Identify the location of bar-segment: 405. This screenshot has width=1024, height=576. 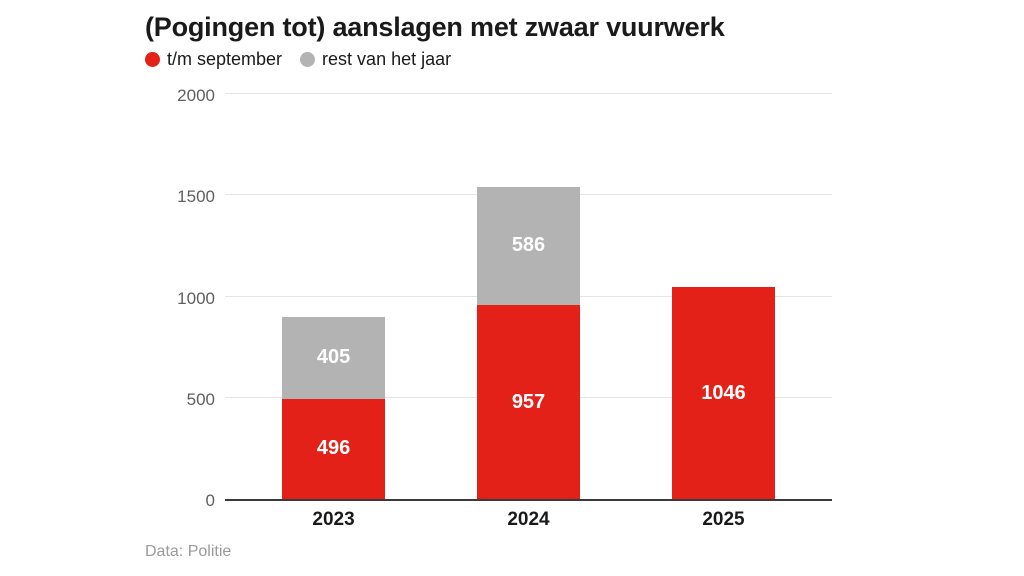
(334, 357).